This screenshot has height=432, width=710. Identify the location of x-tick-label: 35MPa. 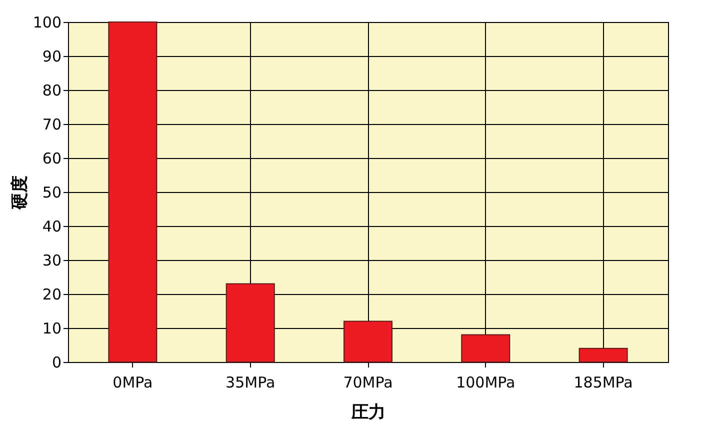
(251, 383).